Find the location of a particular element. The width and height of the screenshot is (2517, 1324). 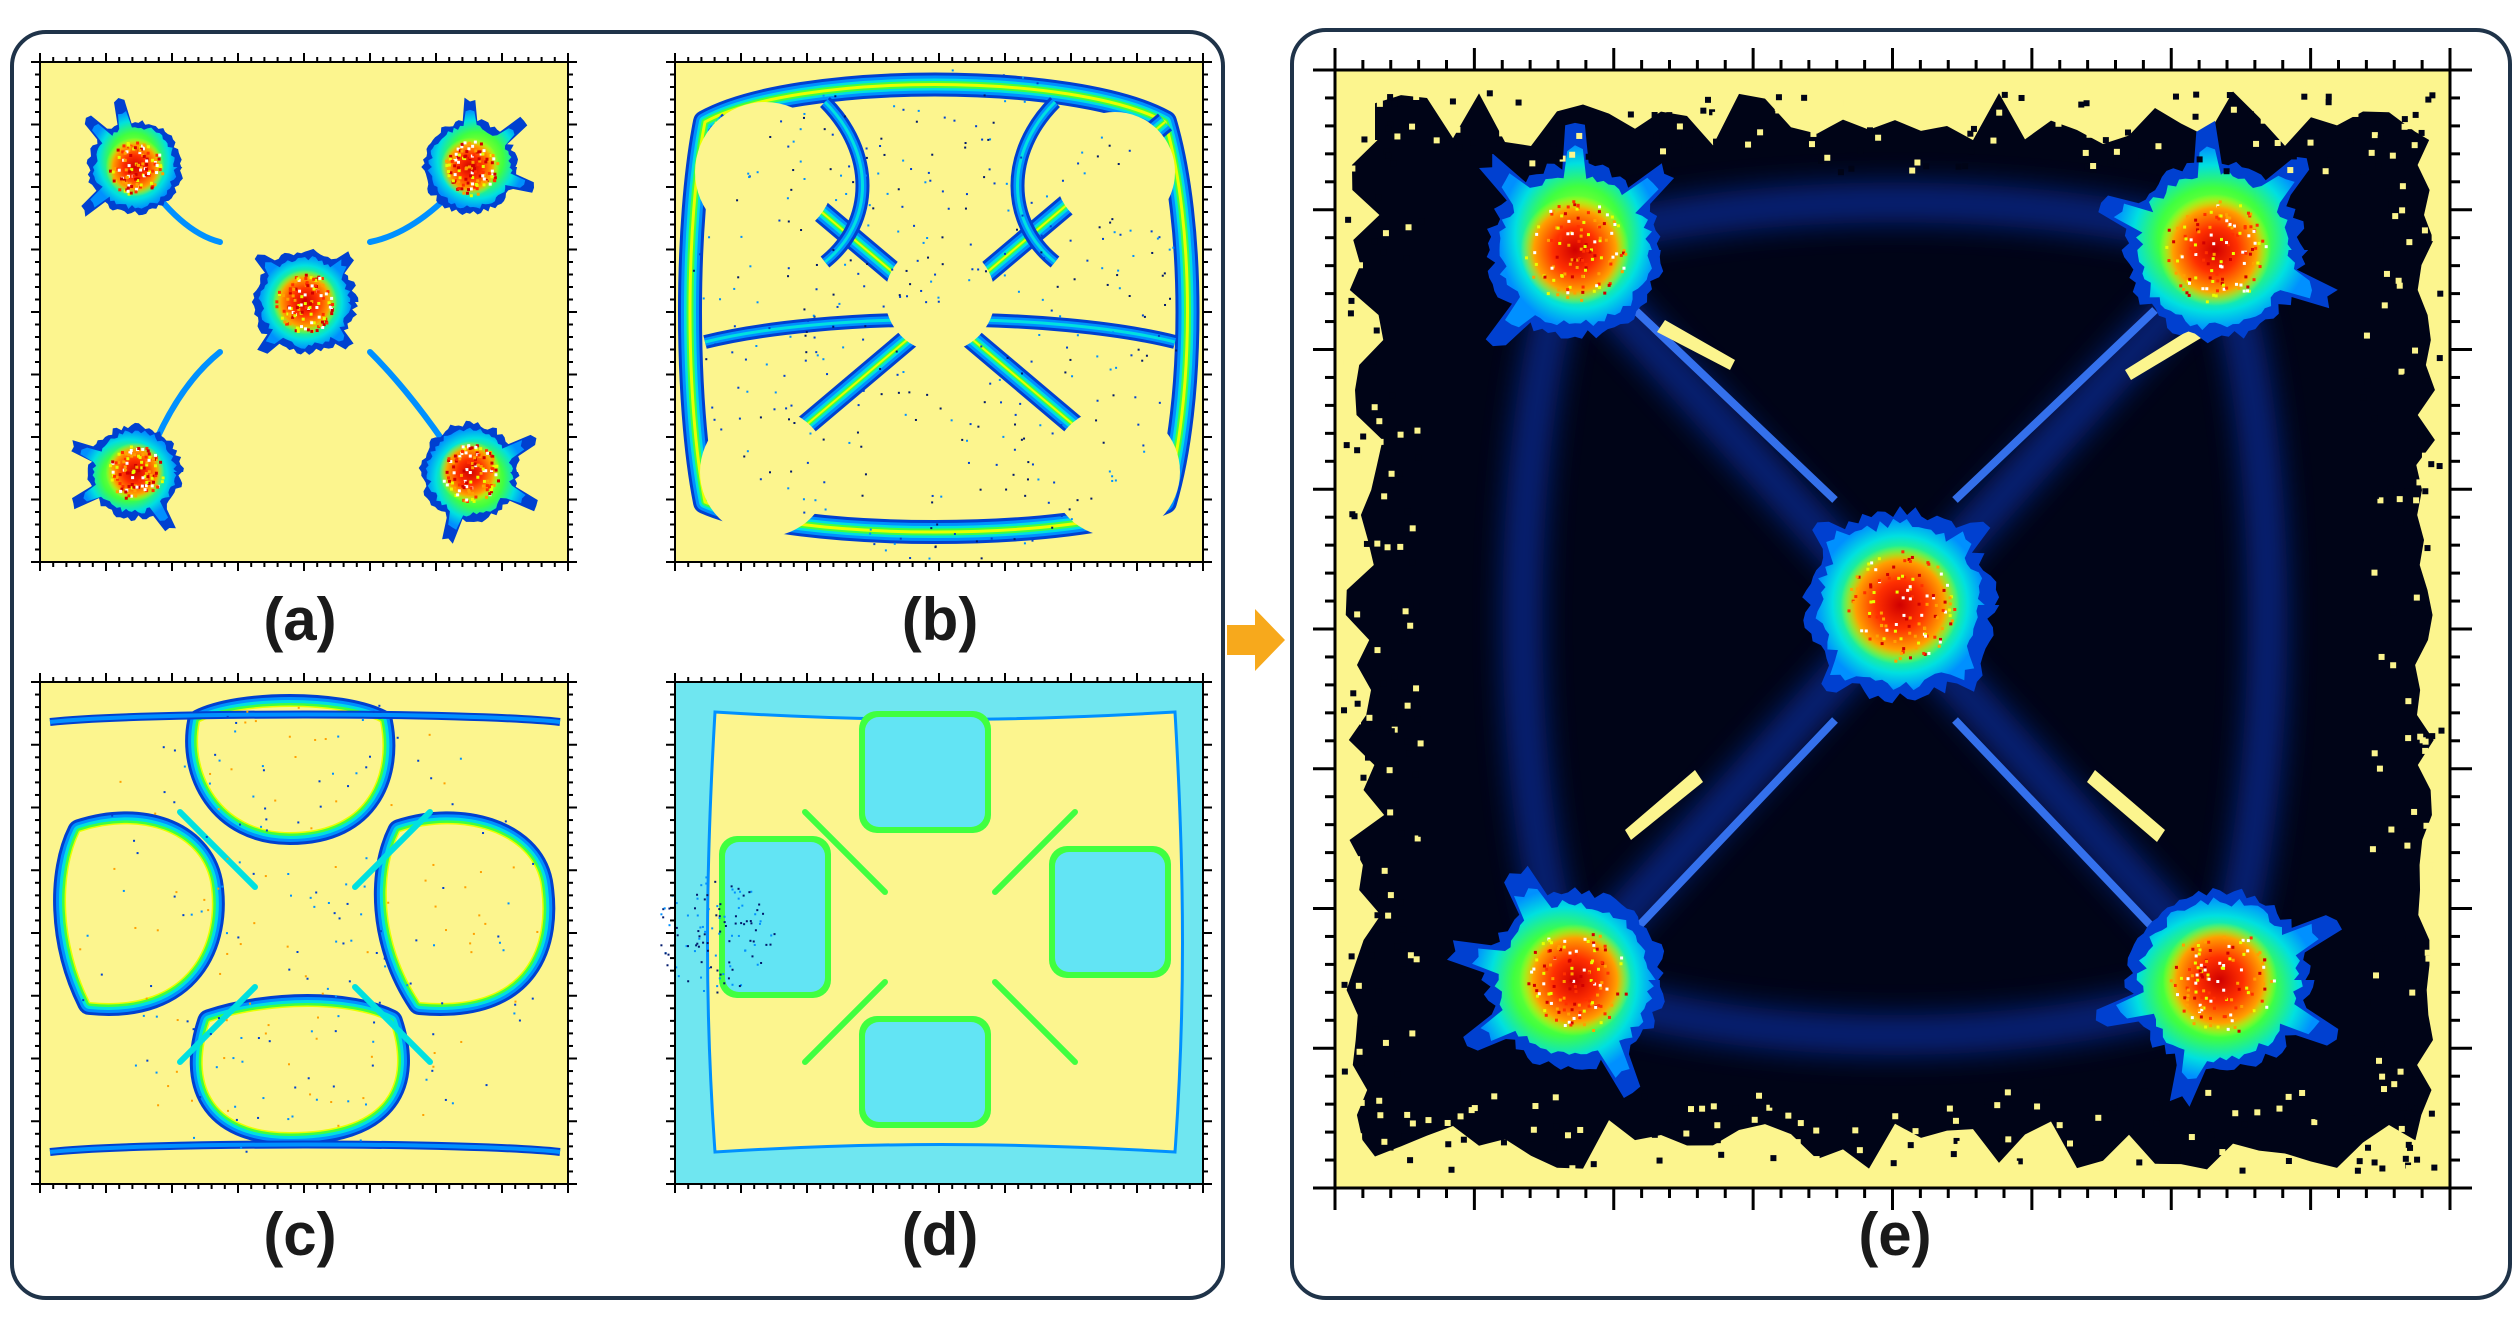

panel-label-d: (d) is located at coordinates (940, 1234).